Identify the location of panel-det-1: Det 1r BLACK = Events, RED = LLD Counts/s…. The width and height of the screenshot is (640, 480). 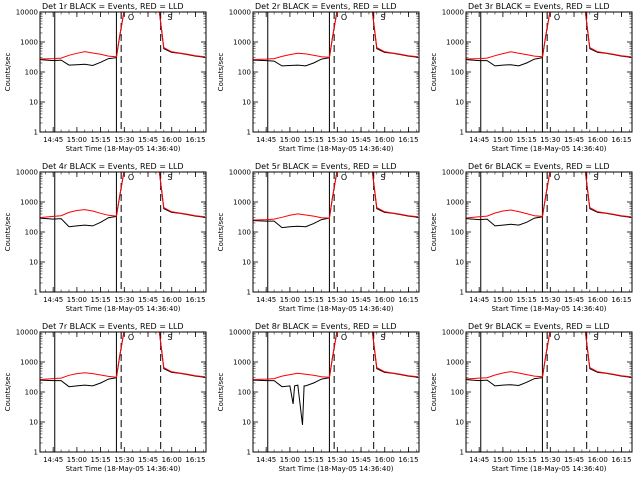
(105, 77).